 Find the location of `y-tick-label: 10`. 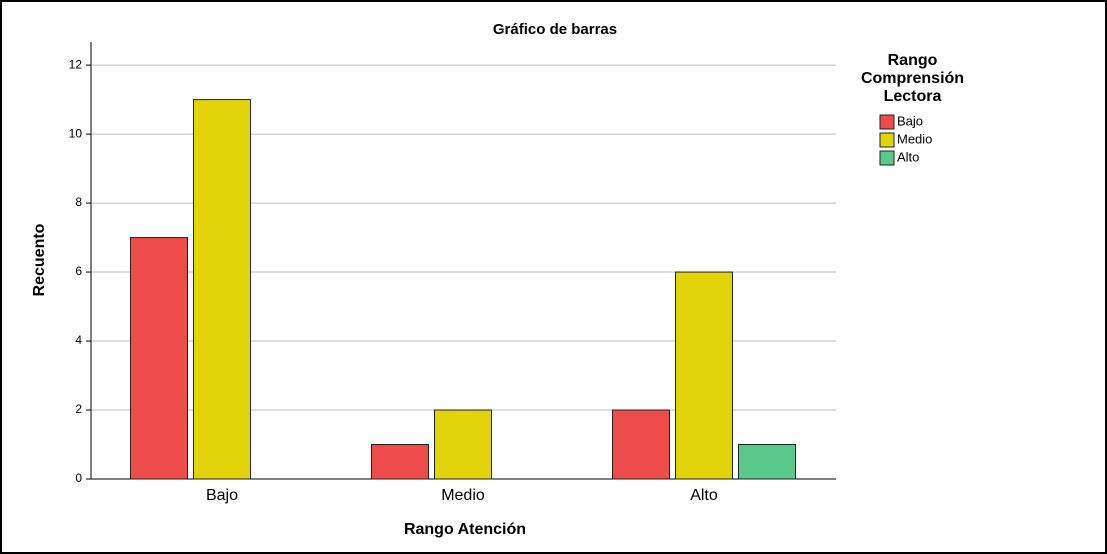

y-tick-label: 10 is located at coordinates (76, 133).